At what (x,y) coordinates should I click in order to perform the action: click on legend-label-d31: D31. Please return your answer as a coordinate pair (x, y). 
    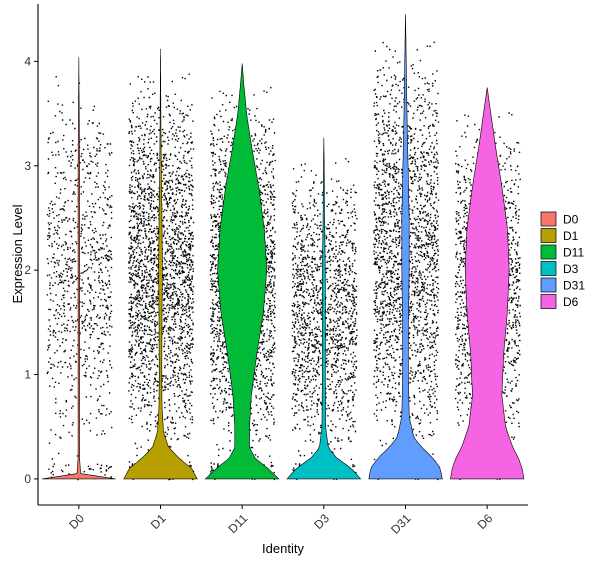
    Looking at the image, I should click on (574, 286).